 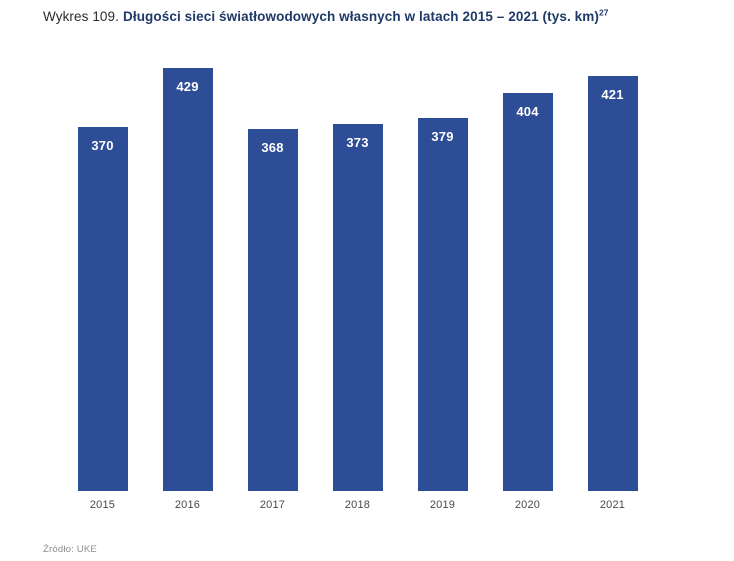 I want to click on bar-value-label: 373, so click(x=357, y=142).